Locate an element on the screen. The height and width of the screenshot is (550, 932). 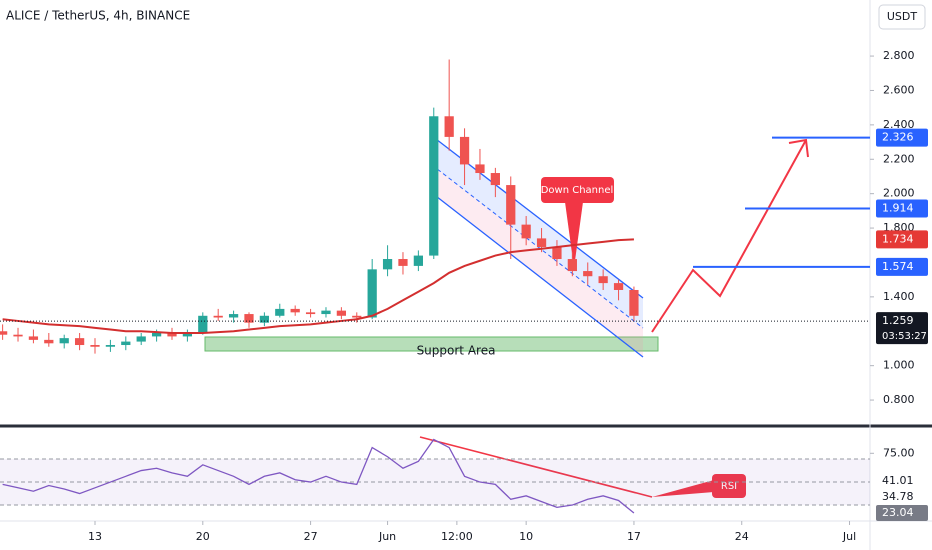
price-tag-label: 1.914 is located at coordinates (898, 207).